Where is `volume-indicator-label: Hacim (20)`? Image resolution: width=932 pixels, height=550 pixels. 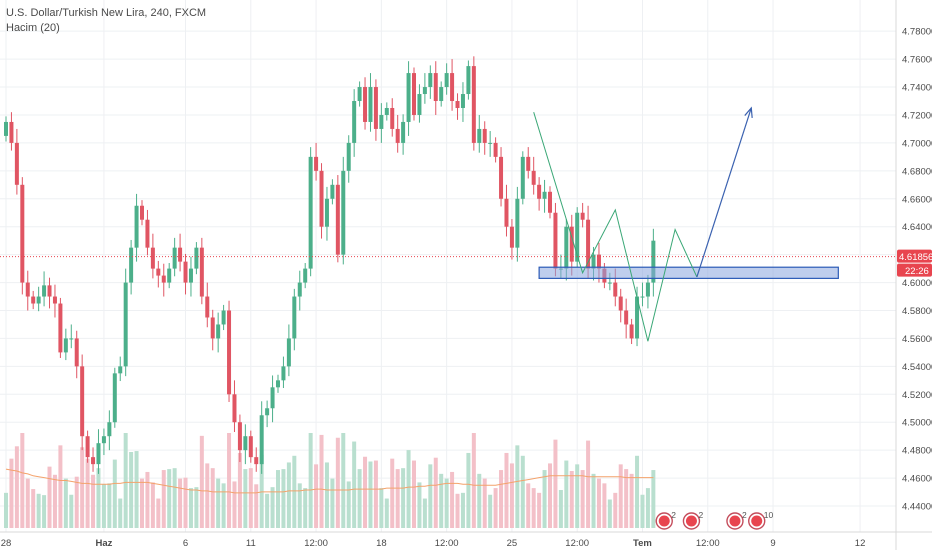
volume-indicator-label: Hacim (20) is located at coordinates (33, 28).